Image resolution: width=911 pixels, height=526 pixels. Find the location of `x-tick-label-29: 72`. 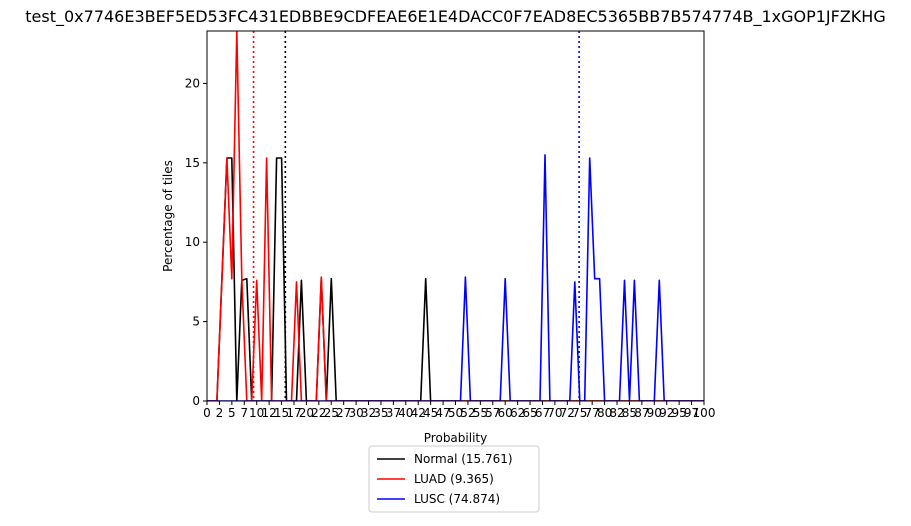

x-tick-label-29: 72 is located at coordinates (567, 413).